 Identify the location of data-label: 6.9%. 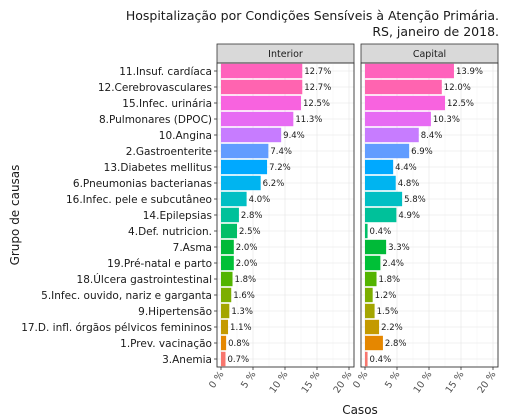
(422, 152).